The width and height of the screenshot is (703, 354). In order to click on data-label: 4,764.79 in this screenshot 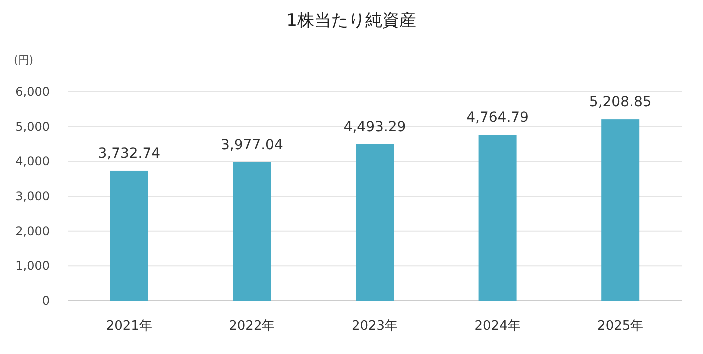, I will do `click(497, 118)`.